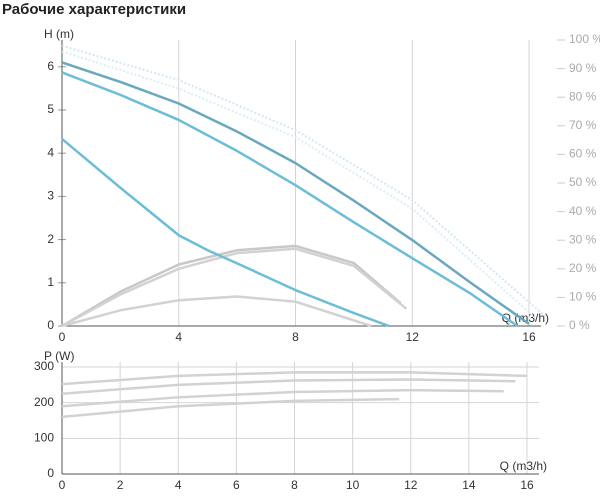  Describe the element at coordinates (94, 9) in the screenshot. I see `page-title: Рабочие характеристики` at that location.